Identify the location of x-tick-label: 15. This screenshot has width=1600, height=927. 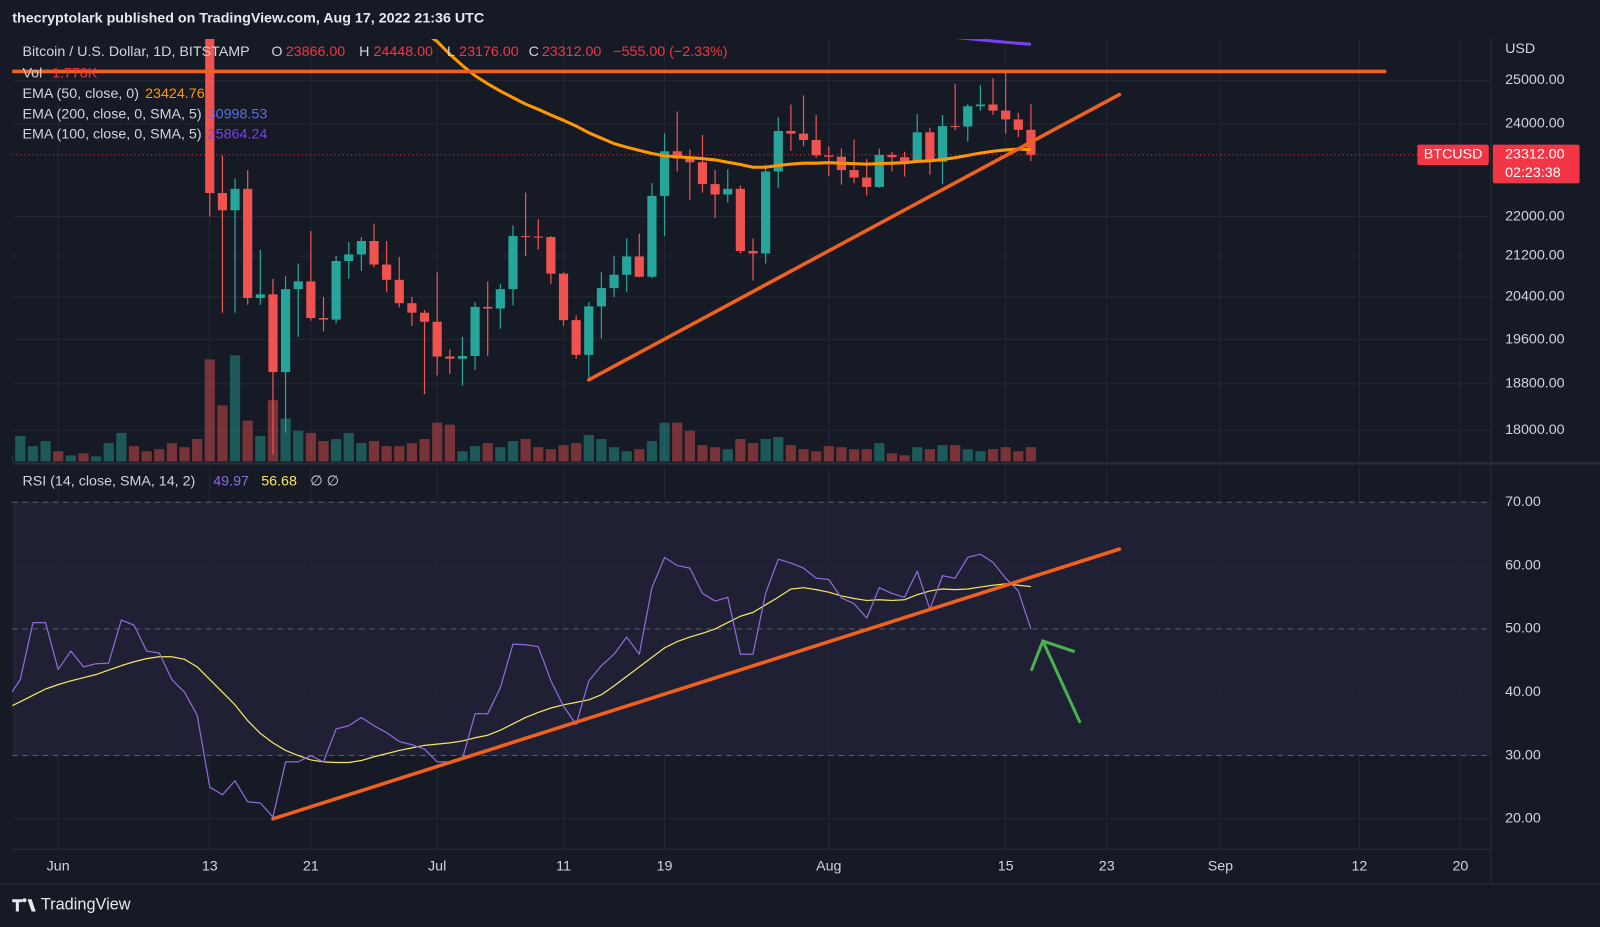
(1006, 866).